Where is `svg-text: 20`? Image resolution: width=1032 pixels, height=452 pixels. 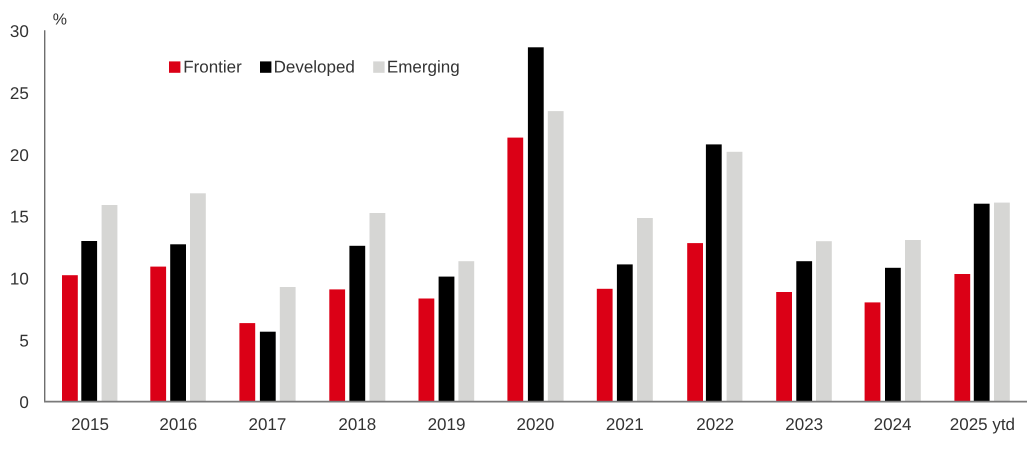 svg-text: 20 is located at coordinates (19, 155).